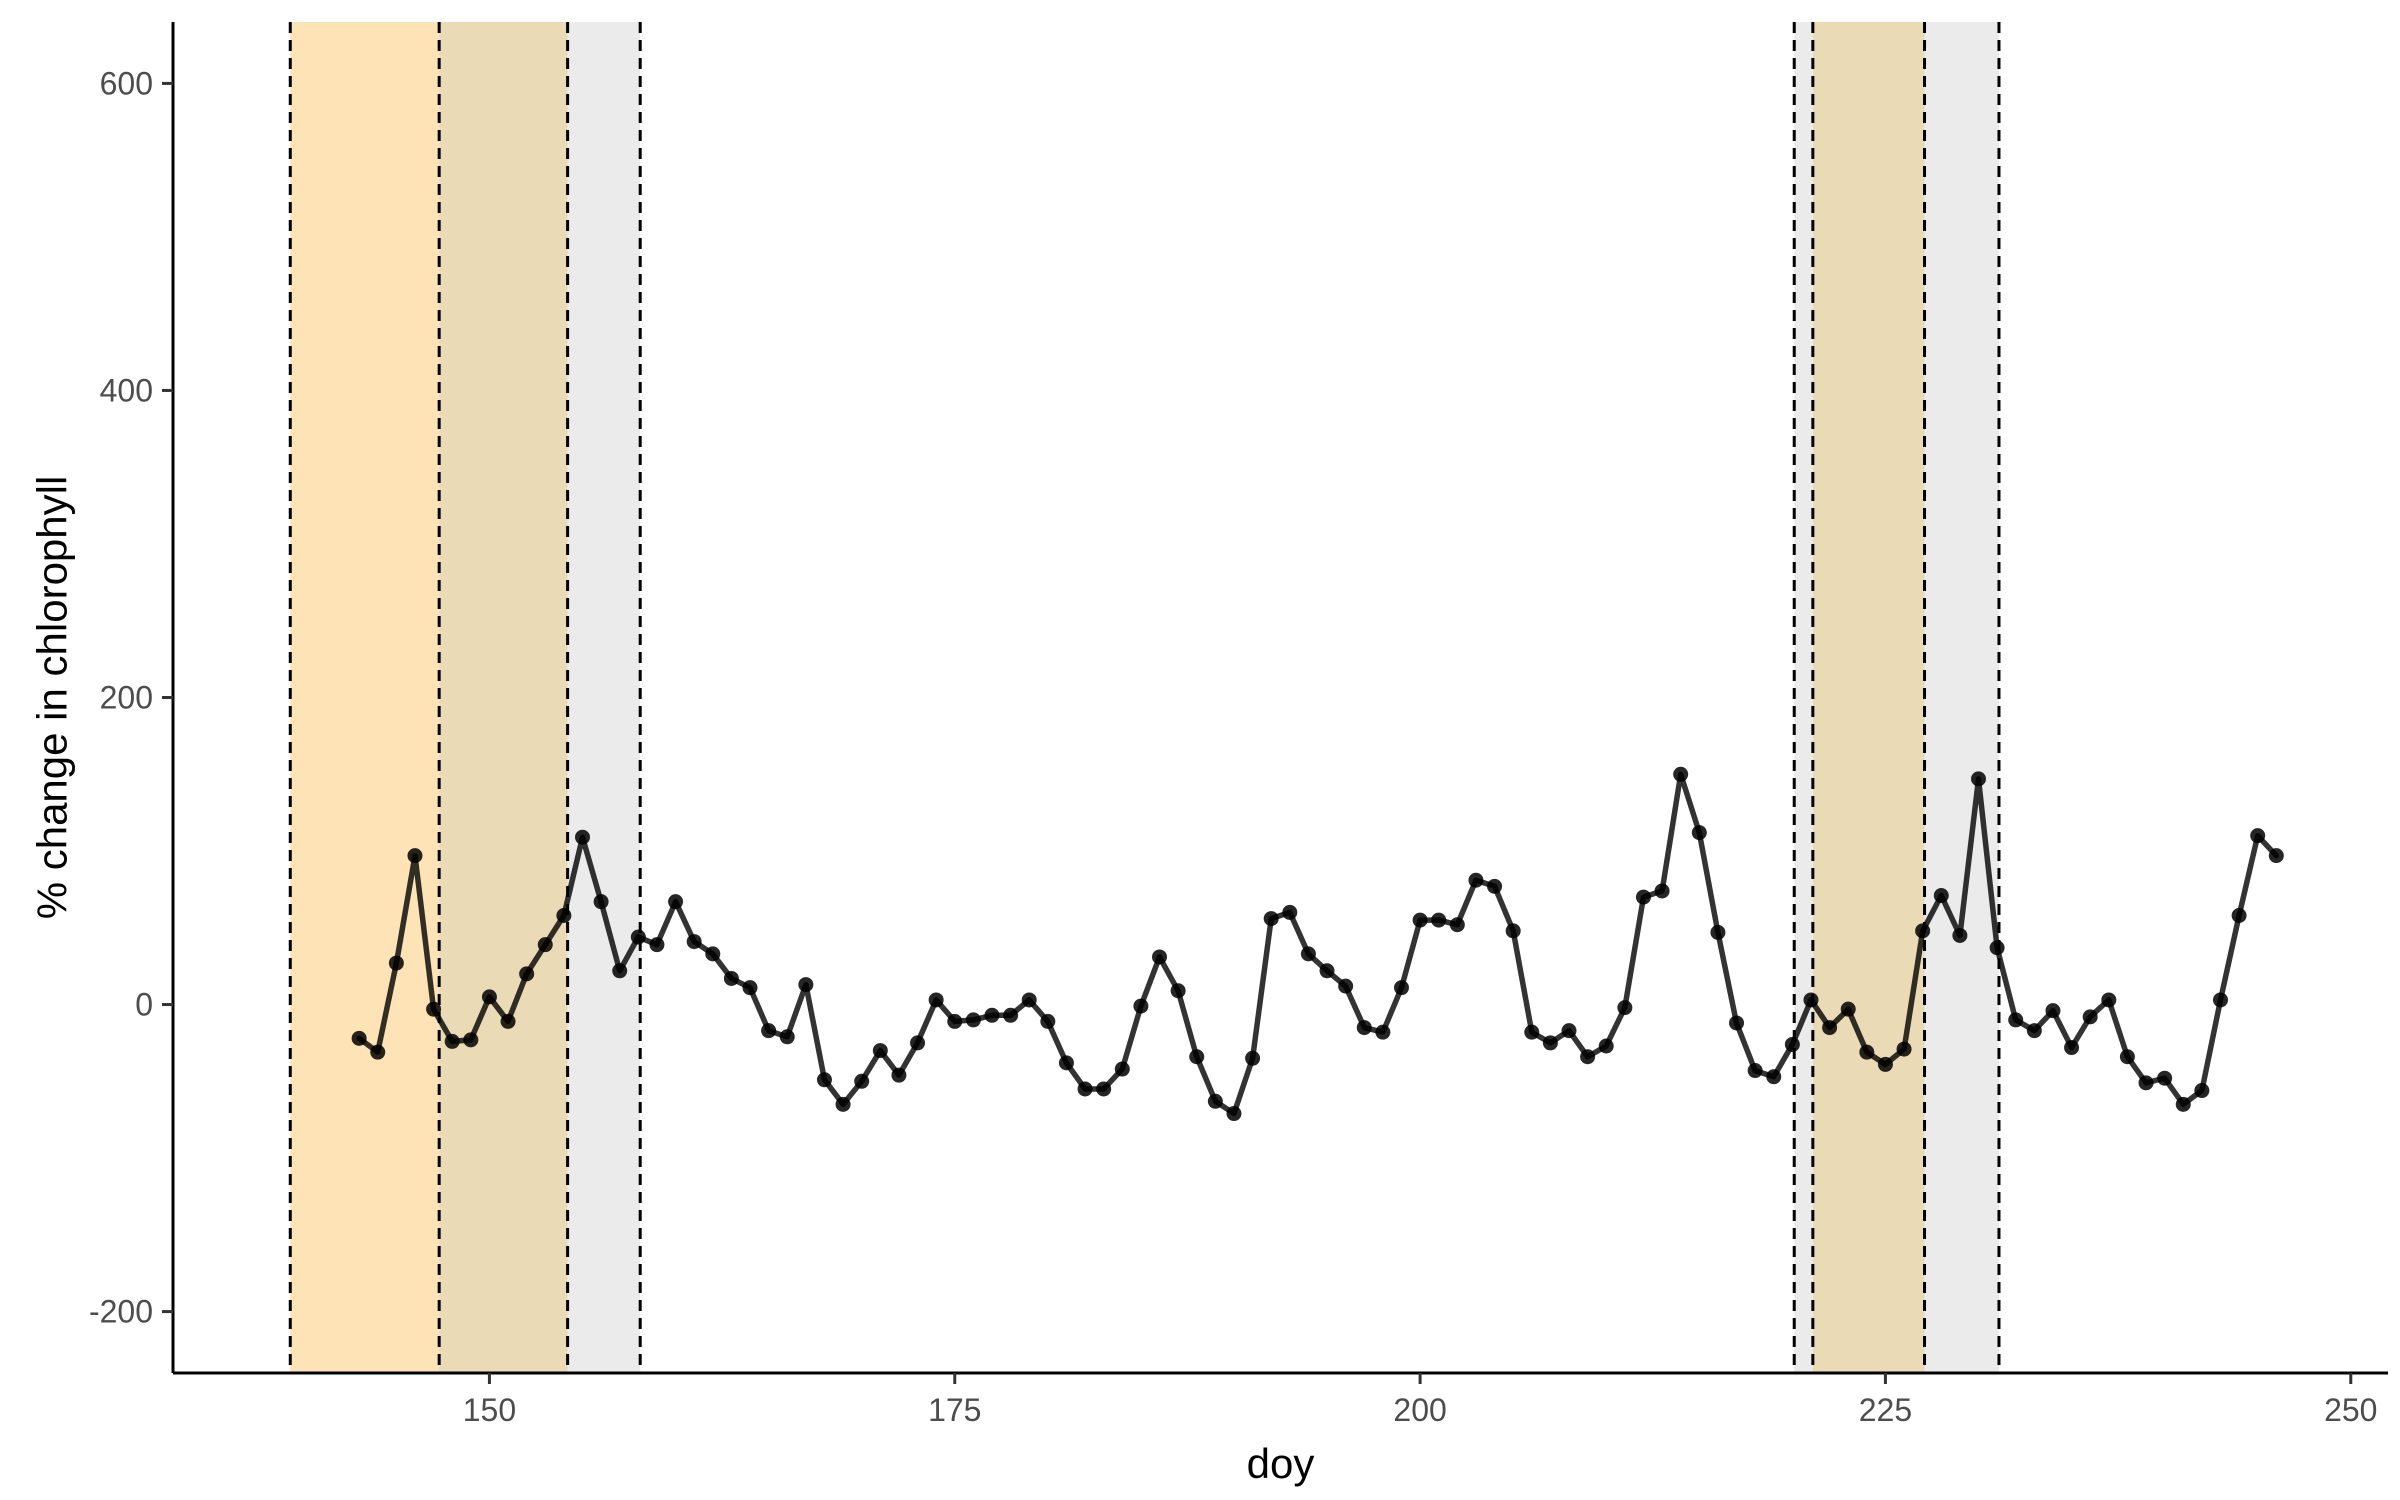 This screenshot has width=2400, height=1500. What do you see at coordinates (126, 83) in the screenshot?
I see `y-tick-label-4: 600` at bounding box center [126, 83].